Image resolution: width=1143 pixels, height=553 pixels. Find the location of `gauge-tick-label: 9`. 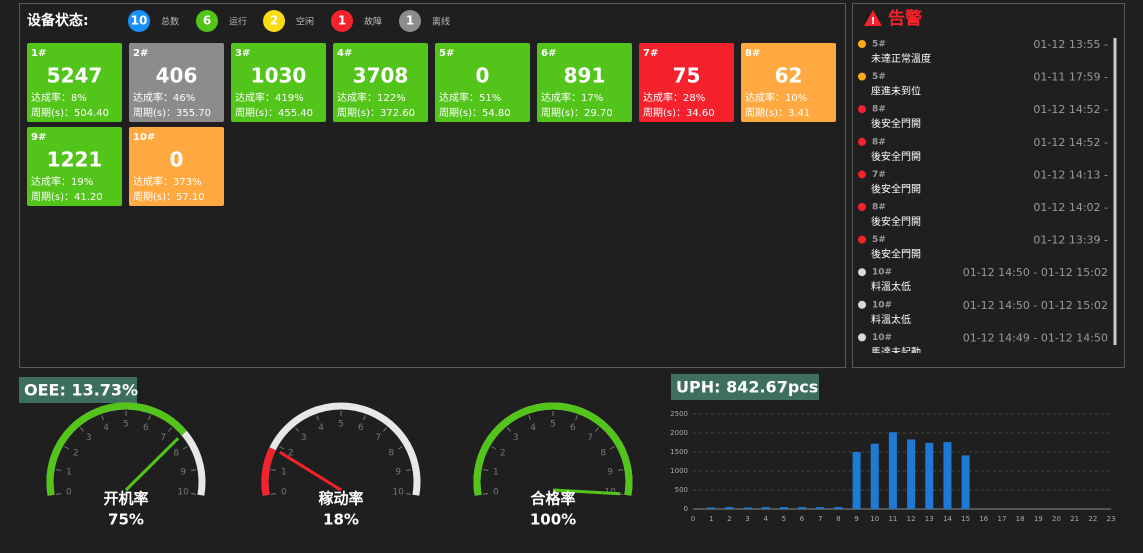

gauge-tick-label: 9 is located at coordinates (398, 472).